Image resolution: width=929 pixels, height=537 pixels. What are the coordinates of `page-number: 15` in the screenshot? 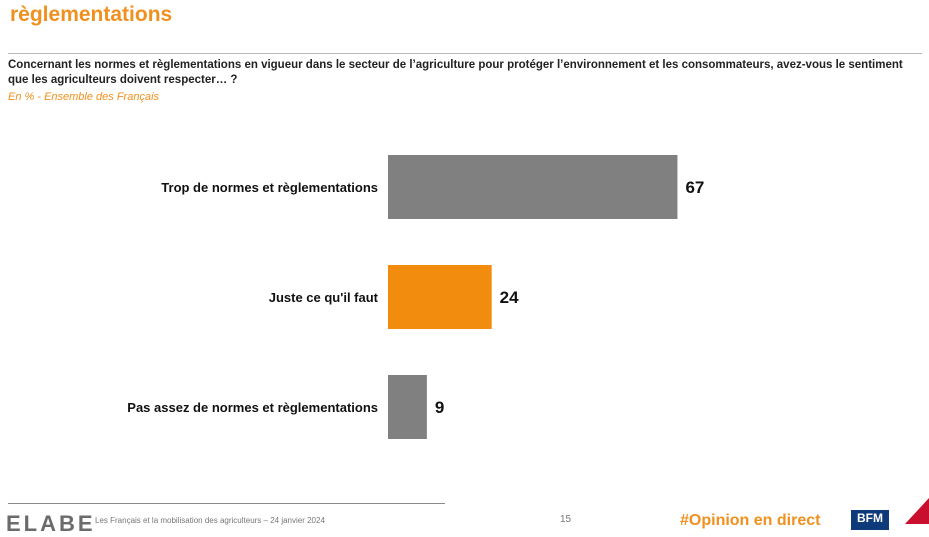 It's located at (566, 519).